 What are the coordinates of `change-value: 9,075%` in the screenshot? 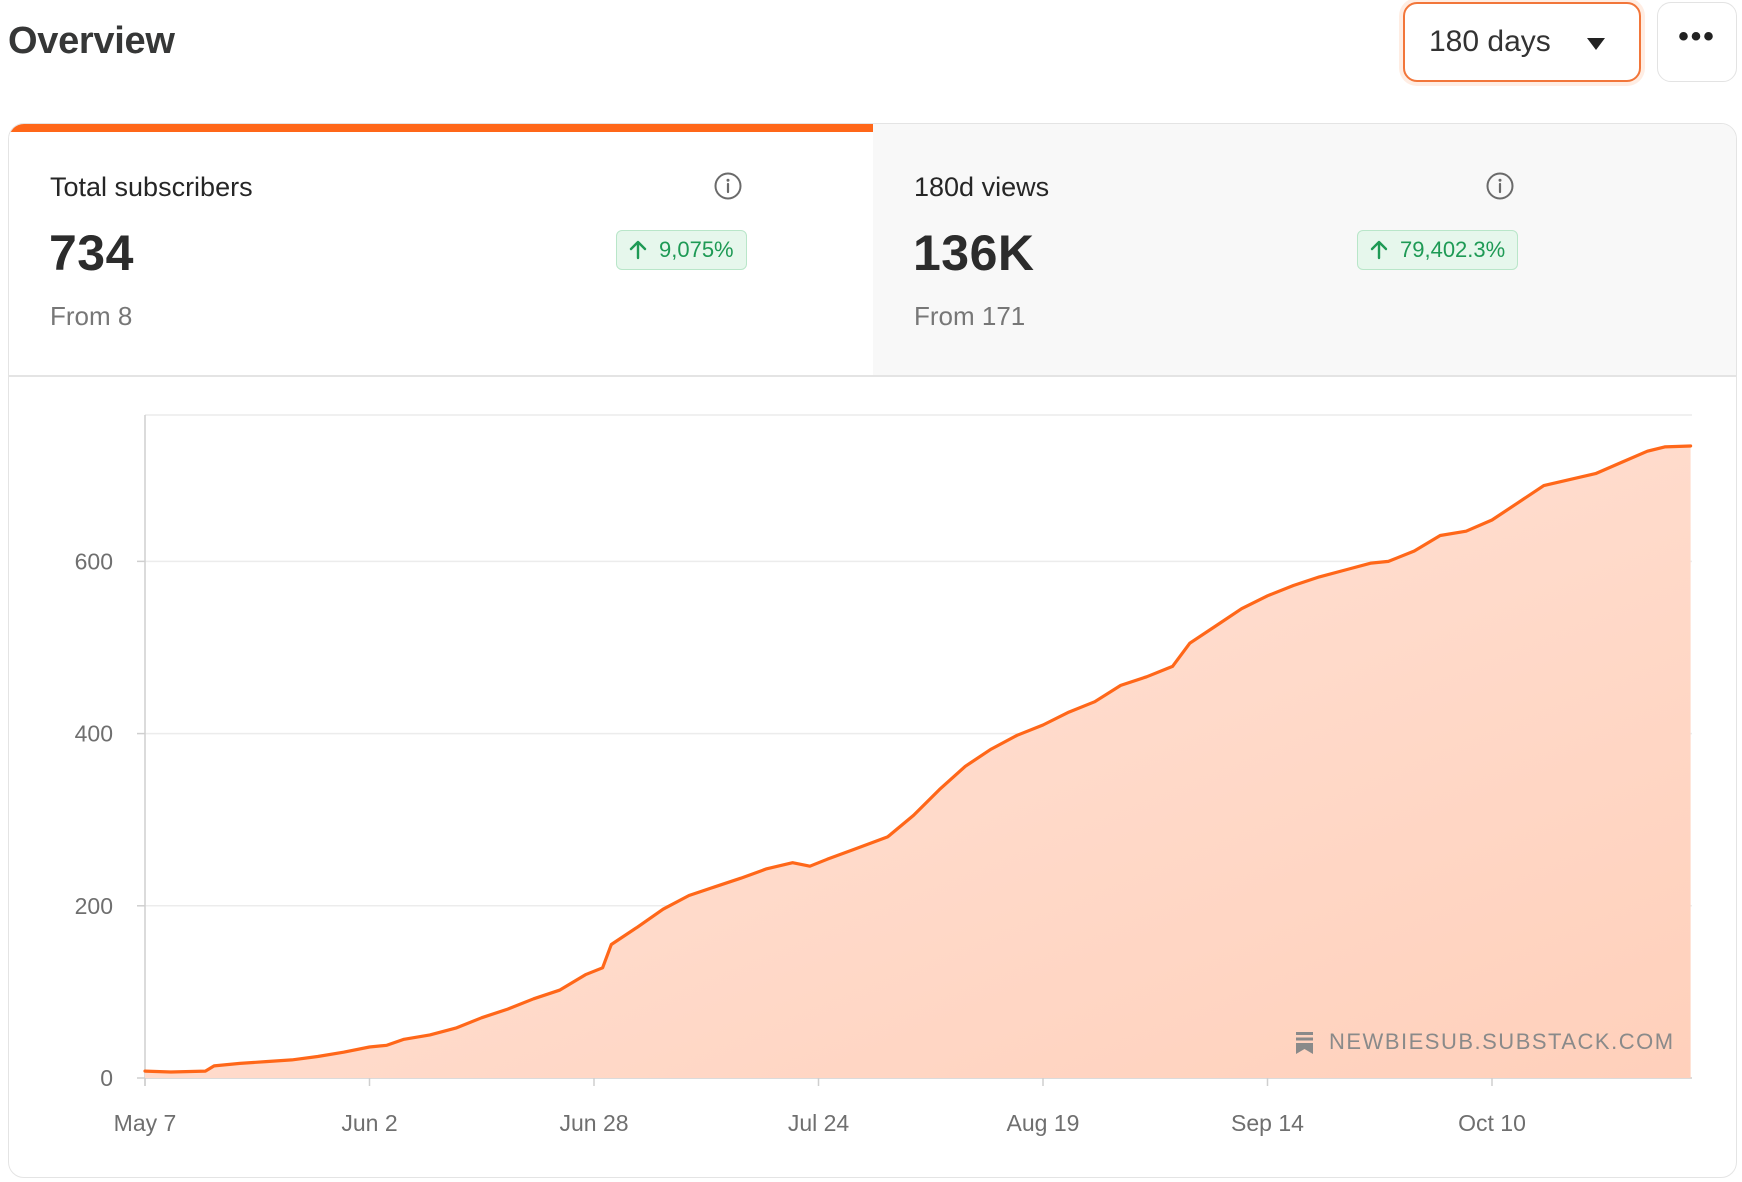 It's located at (696, 249).